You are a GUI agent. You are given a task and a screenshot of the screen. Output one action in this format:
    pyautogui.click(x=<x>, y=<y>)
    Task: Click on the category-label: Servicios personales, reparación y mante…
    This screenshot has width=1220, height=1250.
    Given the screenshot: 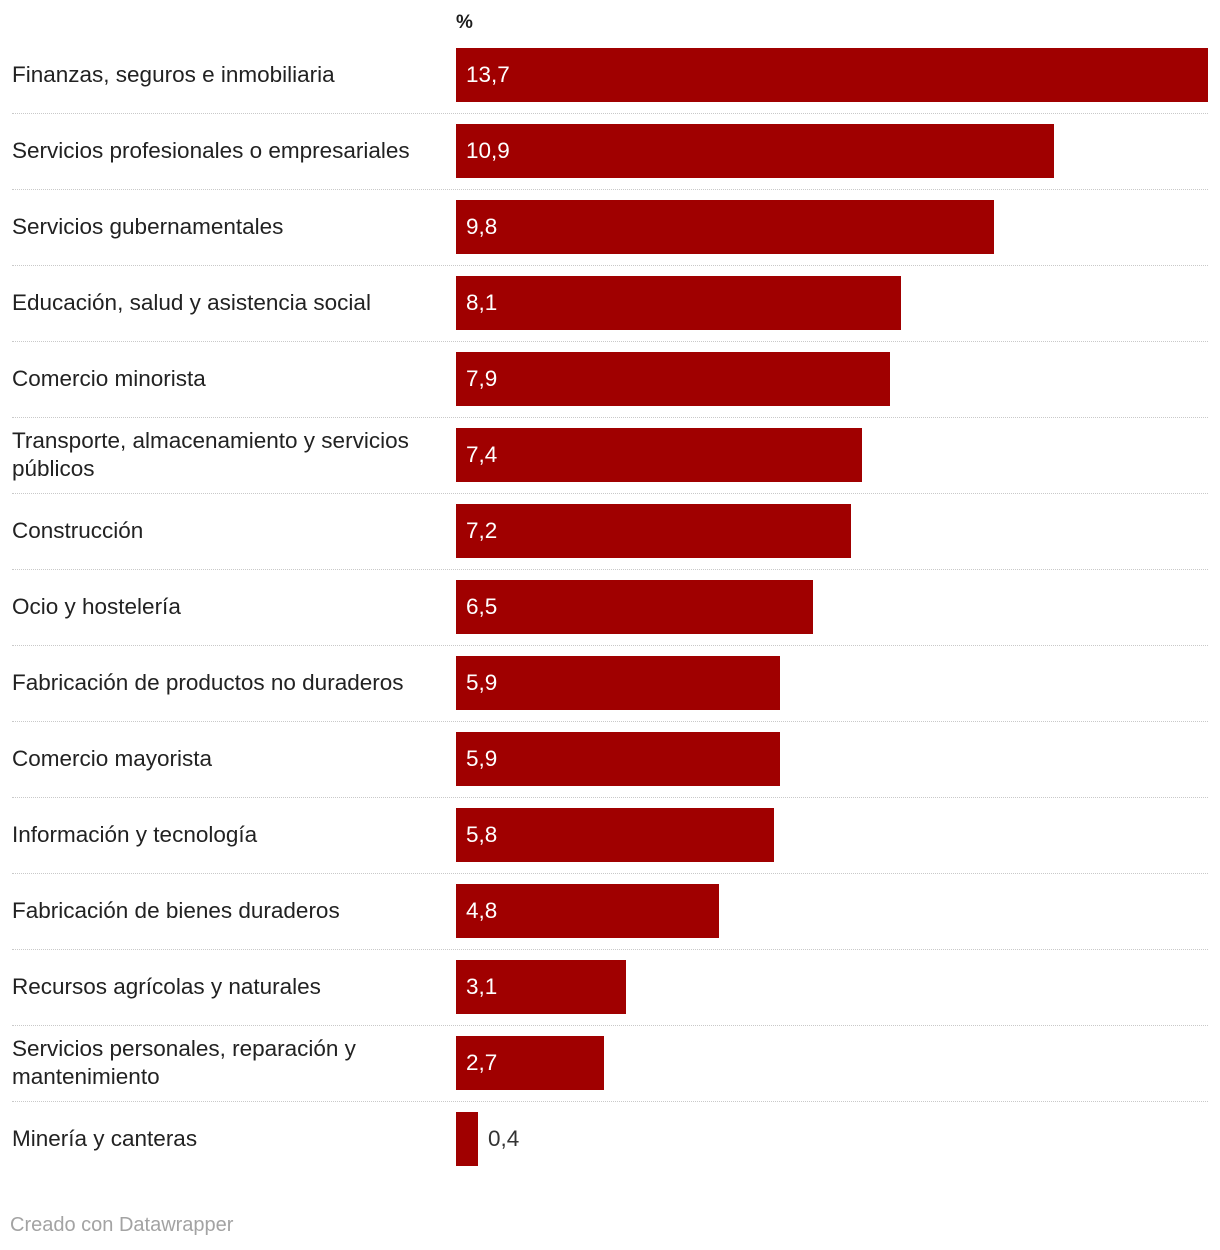 What is the action you would take?
    pyautogui.click(x=184, y=1062)
    